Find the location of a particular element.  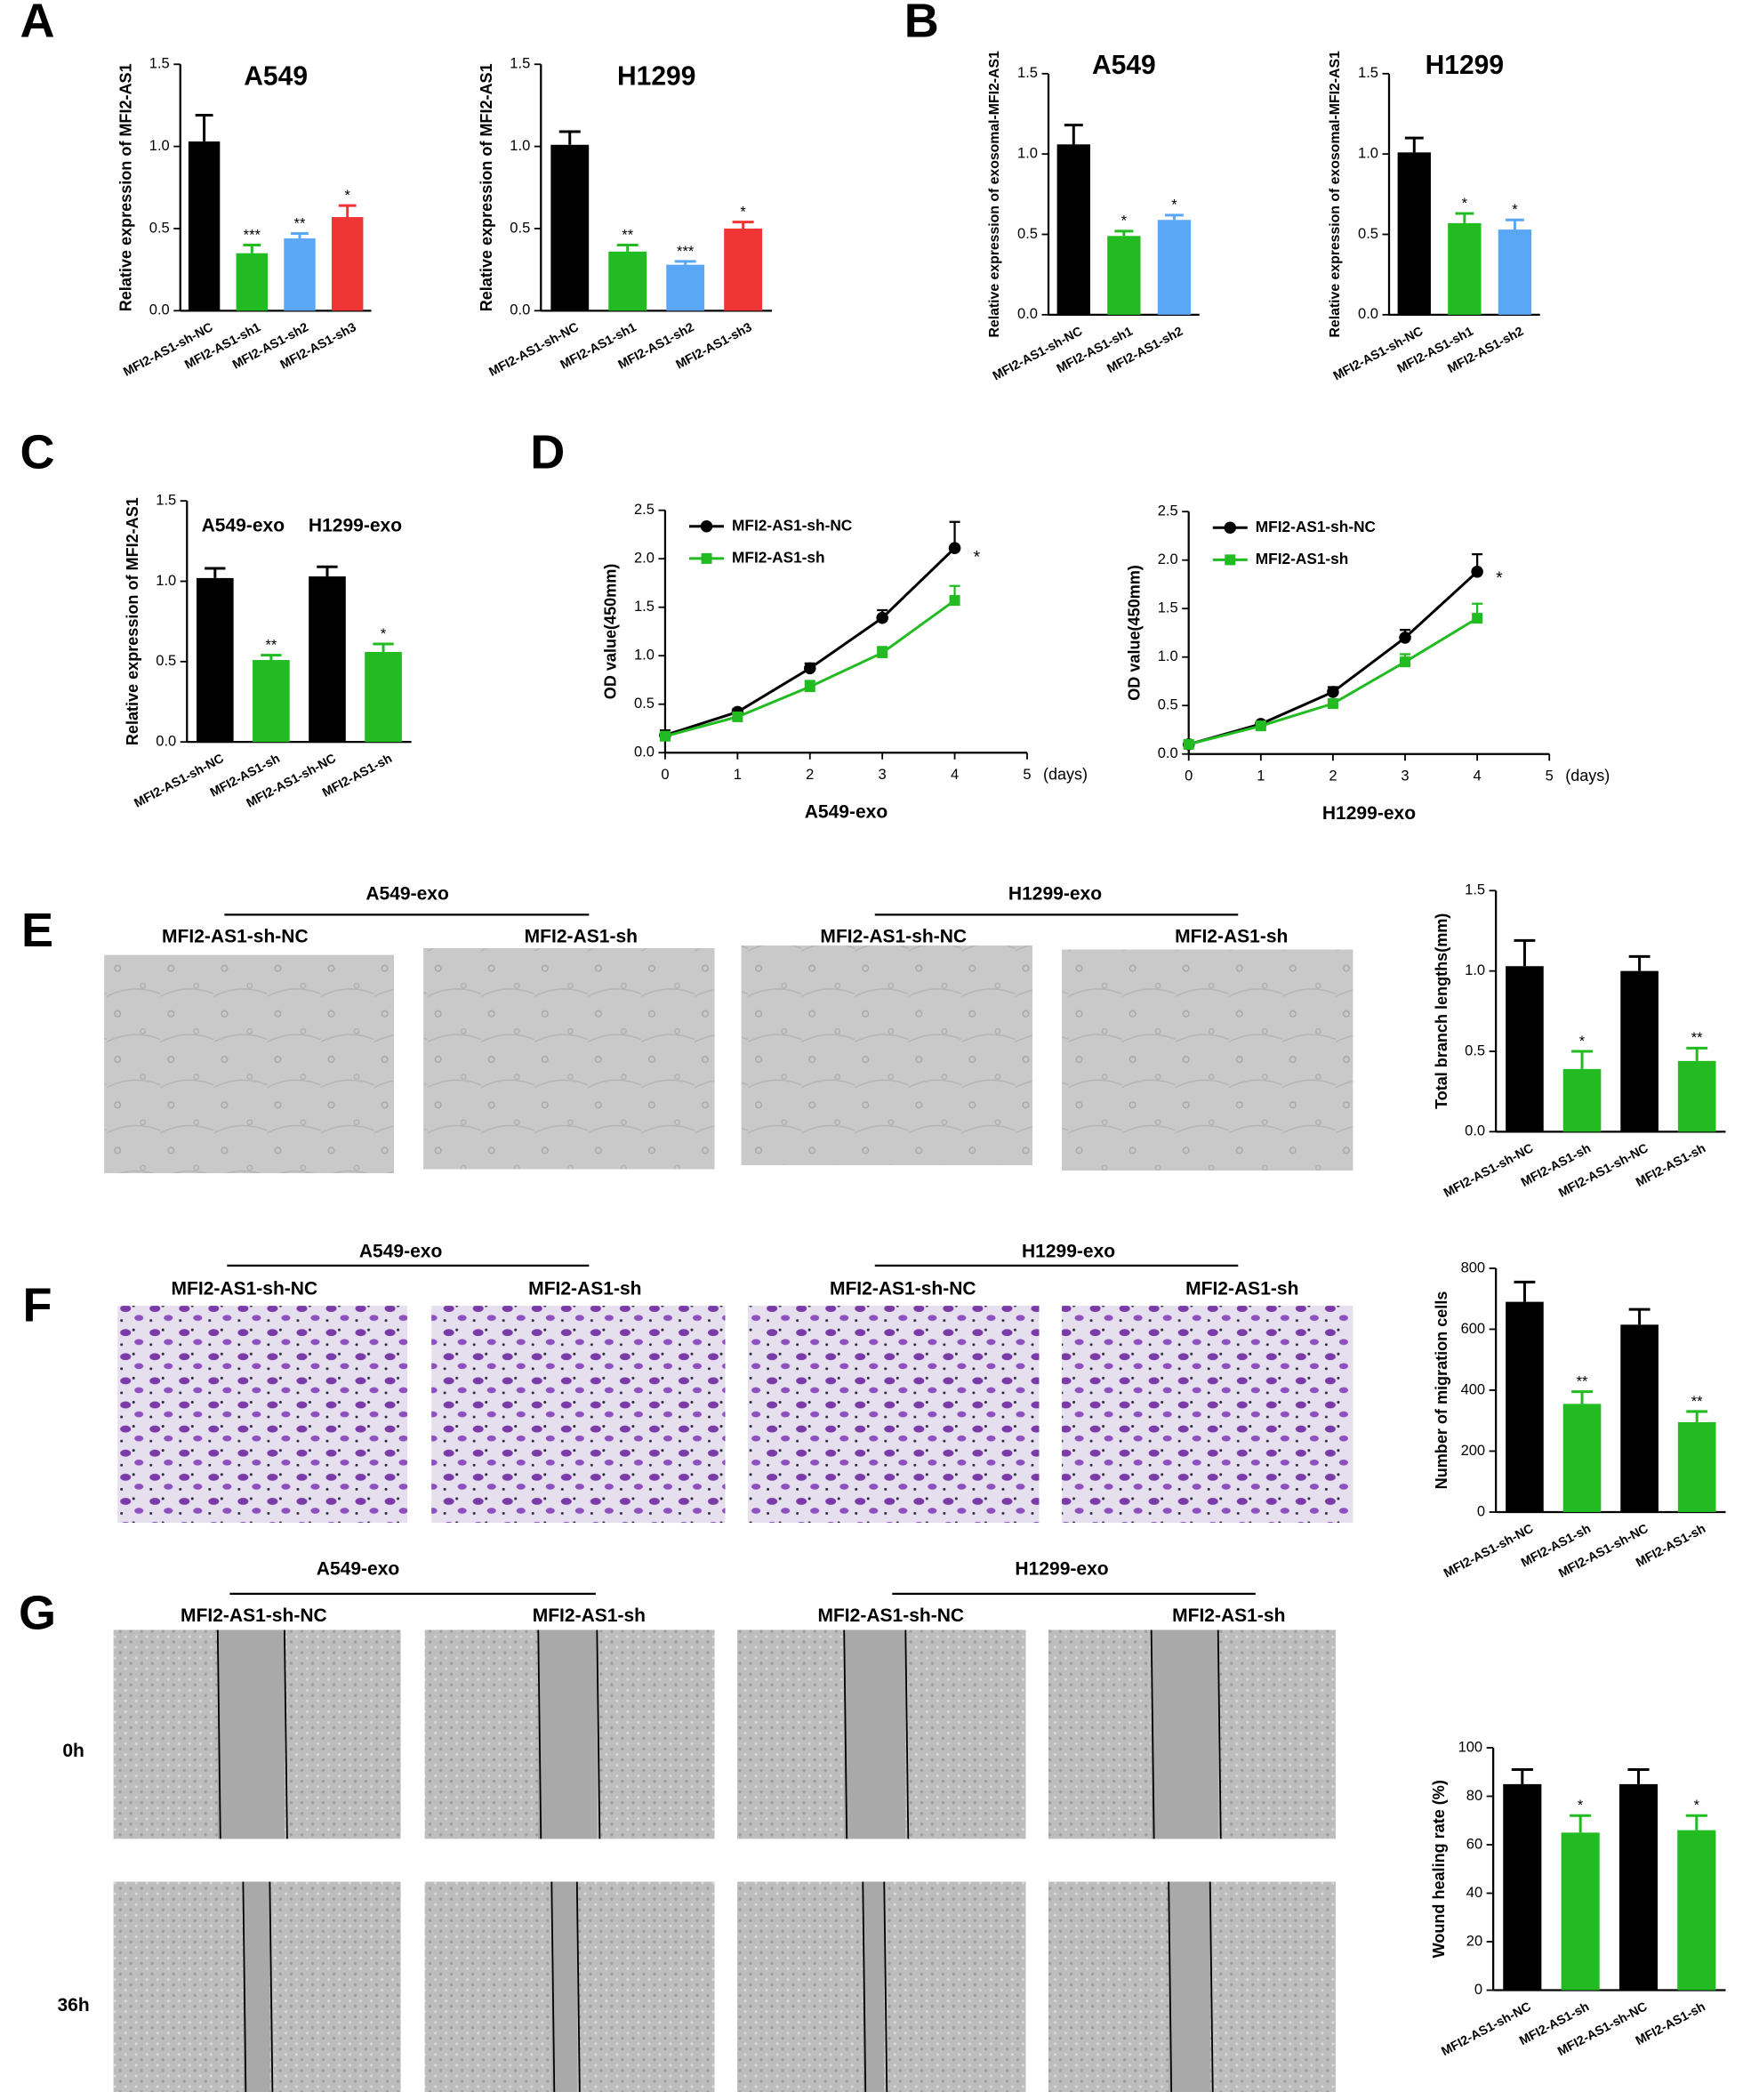

y-tick-label: 20 is located at coordinates (1474, 1940).